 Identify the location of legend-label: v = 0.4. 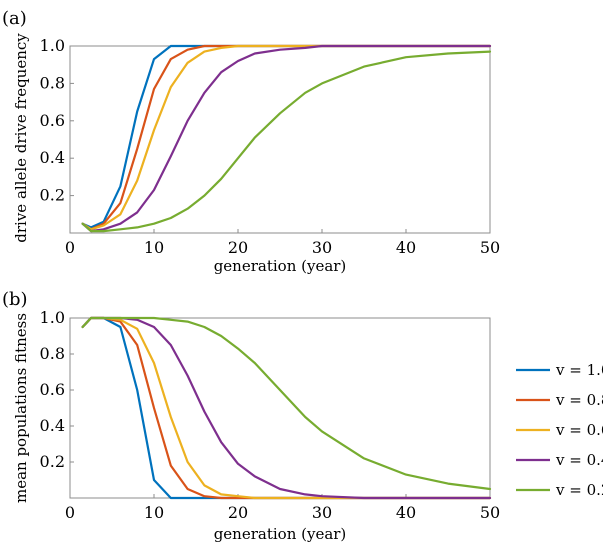
(579, 460).